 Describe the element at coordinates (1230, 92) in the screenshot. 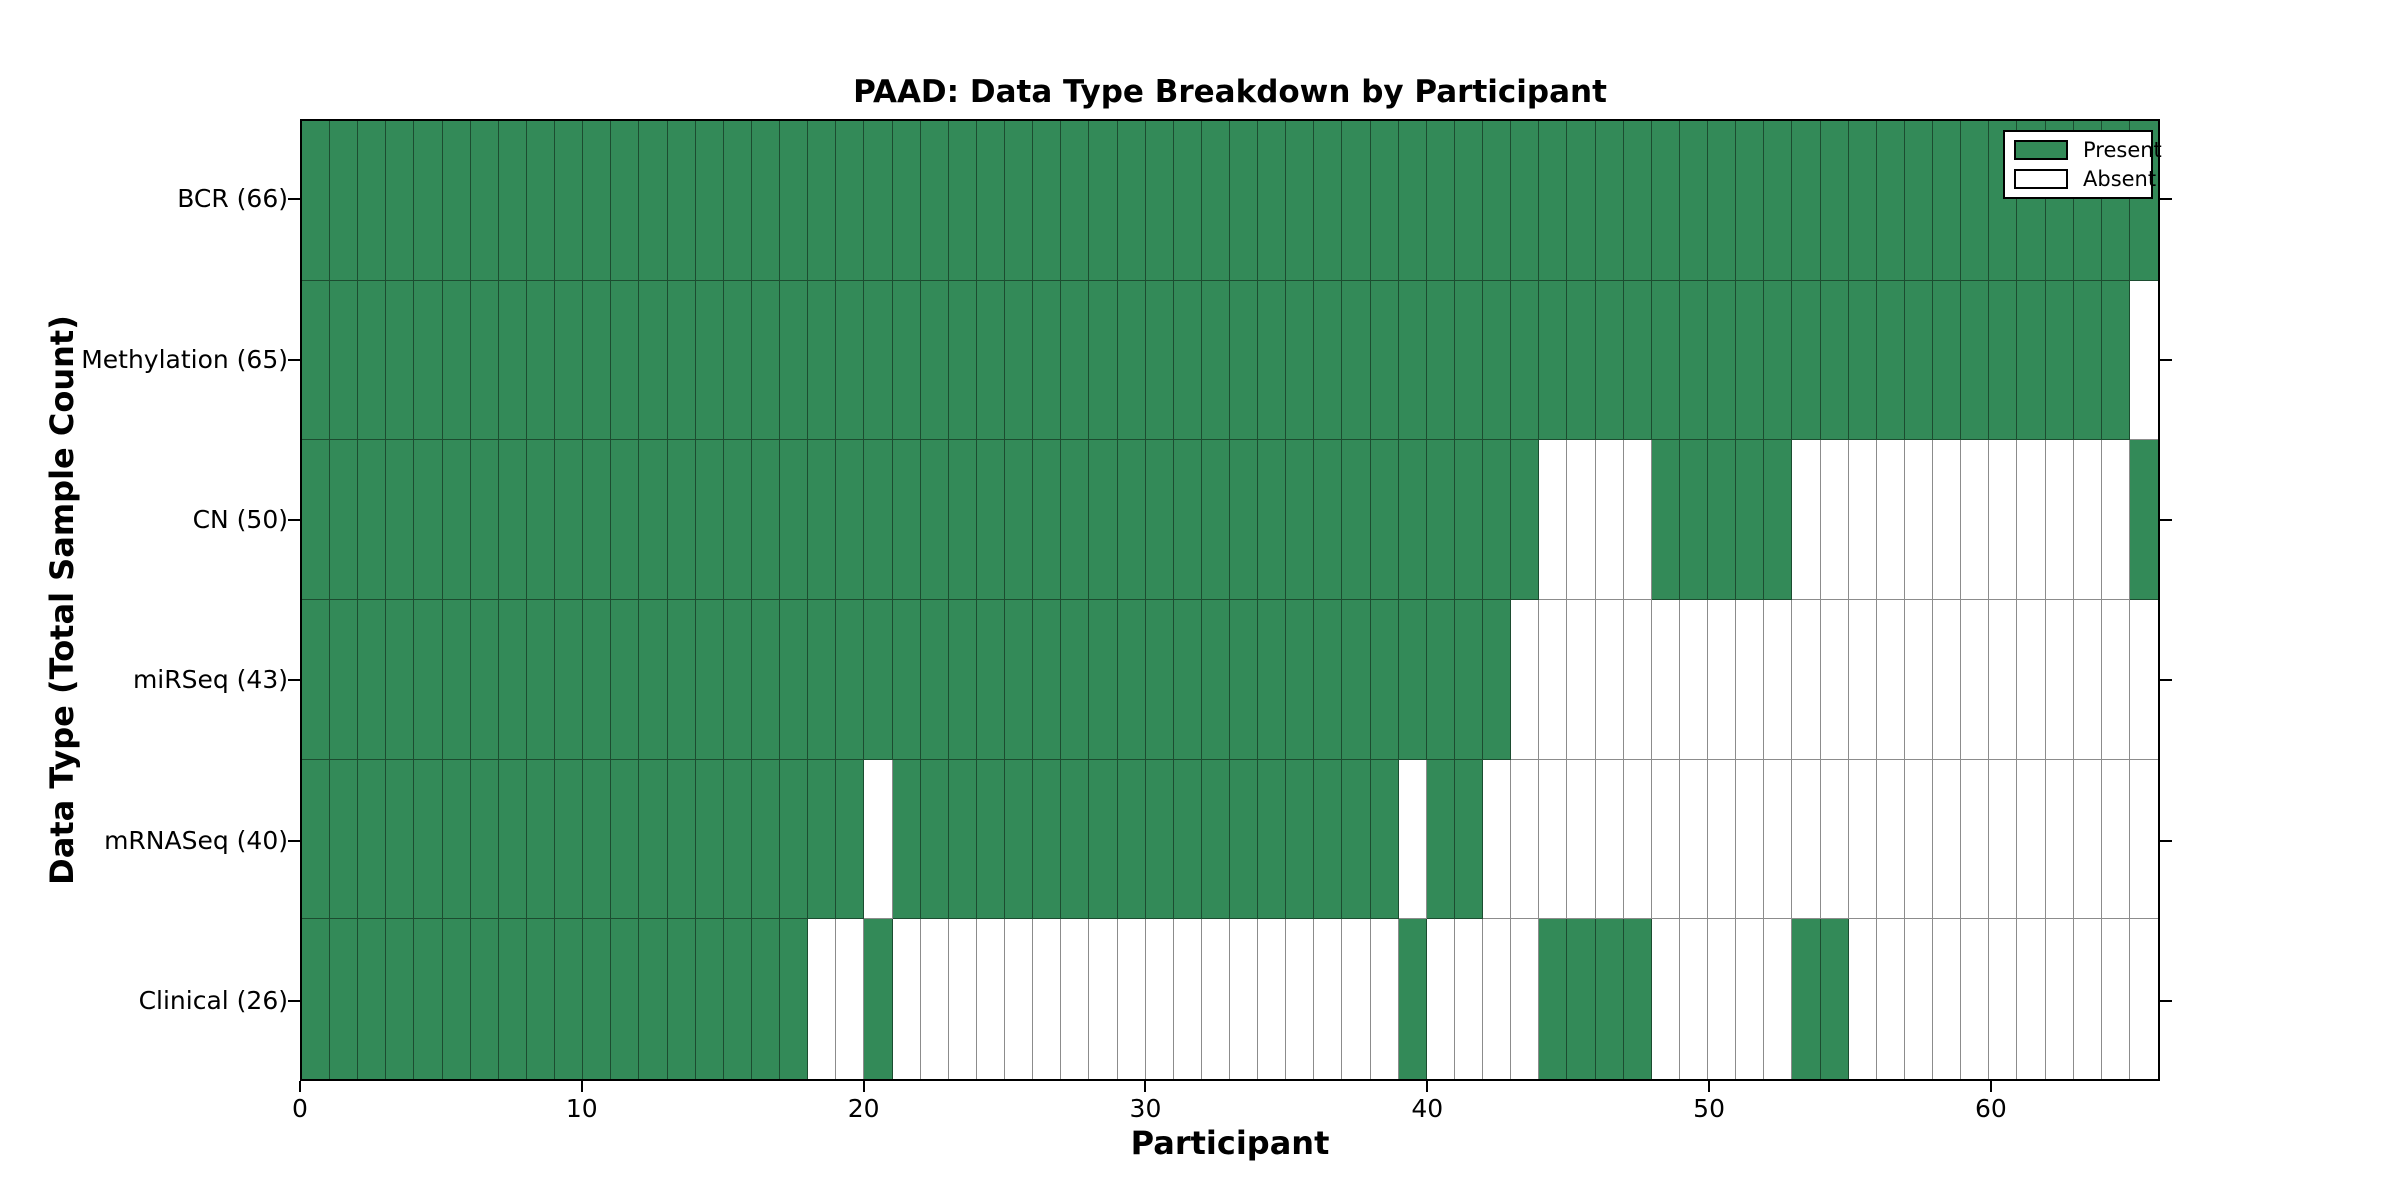

I see `chart-title: PAAD: Data Type Breakdown by Participant` at that location.